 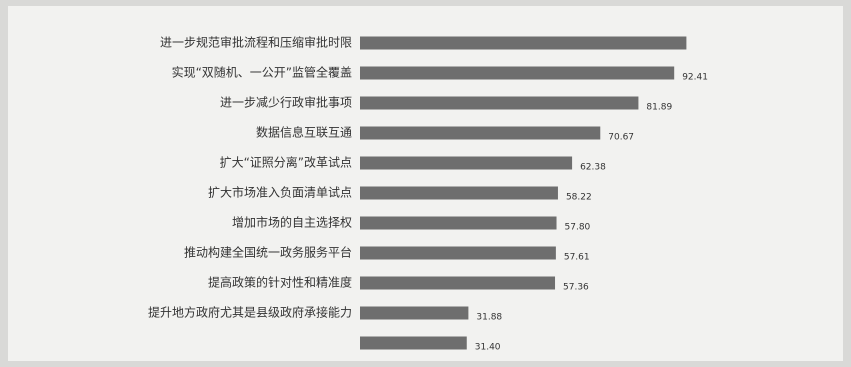 What do you see at coordinates (576, 288) in the screenshot?
I see `value-label: 57.36` at bounding box center [576, 288].